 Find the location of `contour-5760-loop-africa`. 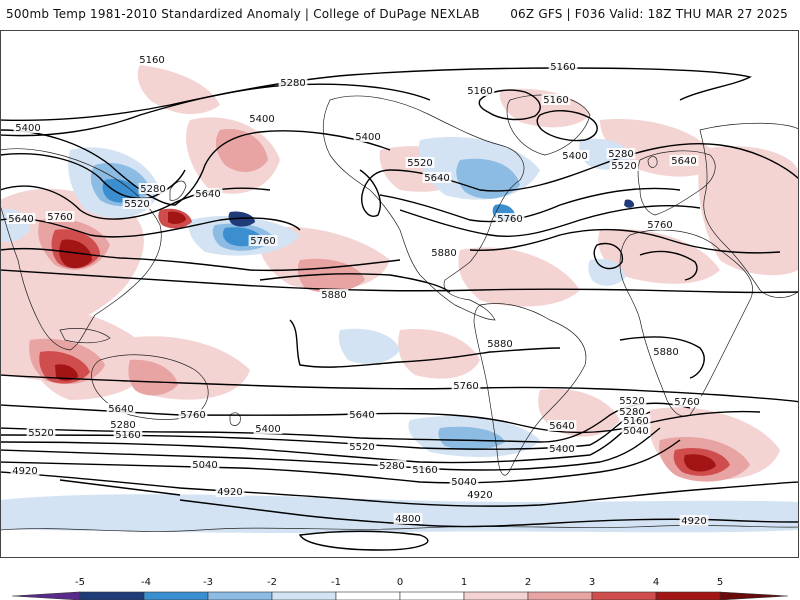

contour-5760-loop-africa is located at coordinates (608, 256).